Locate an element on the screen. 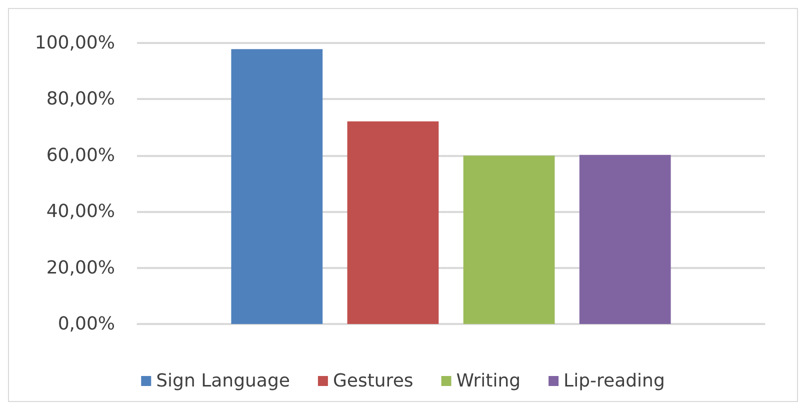 This screenshot has height=412, width=808. legend-label: Gestures is located at coordinates (373, 381).